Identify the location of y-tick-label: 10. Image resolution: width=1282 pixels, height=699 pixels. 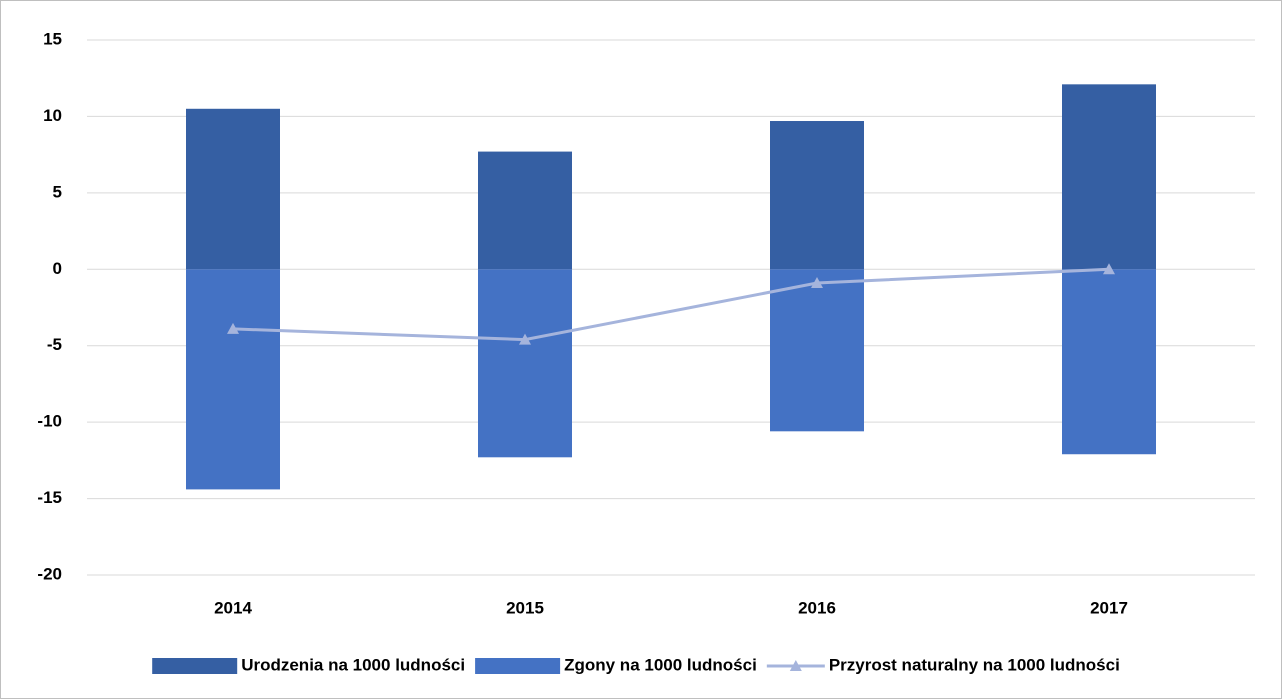
(52, 115).